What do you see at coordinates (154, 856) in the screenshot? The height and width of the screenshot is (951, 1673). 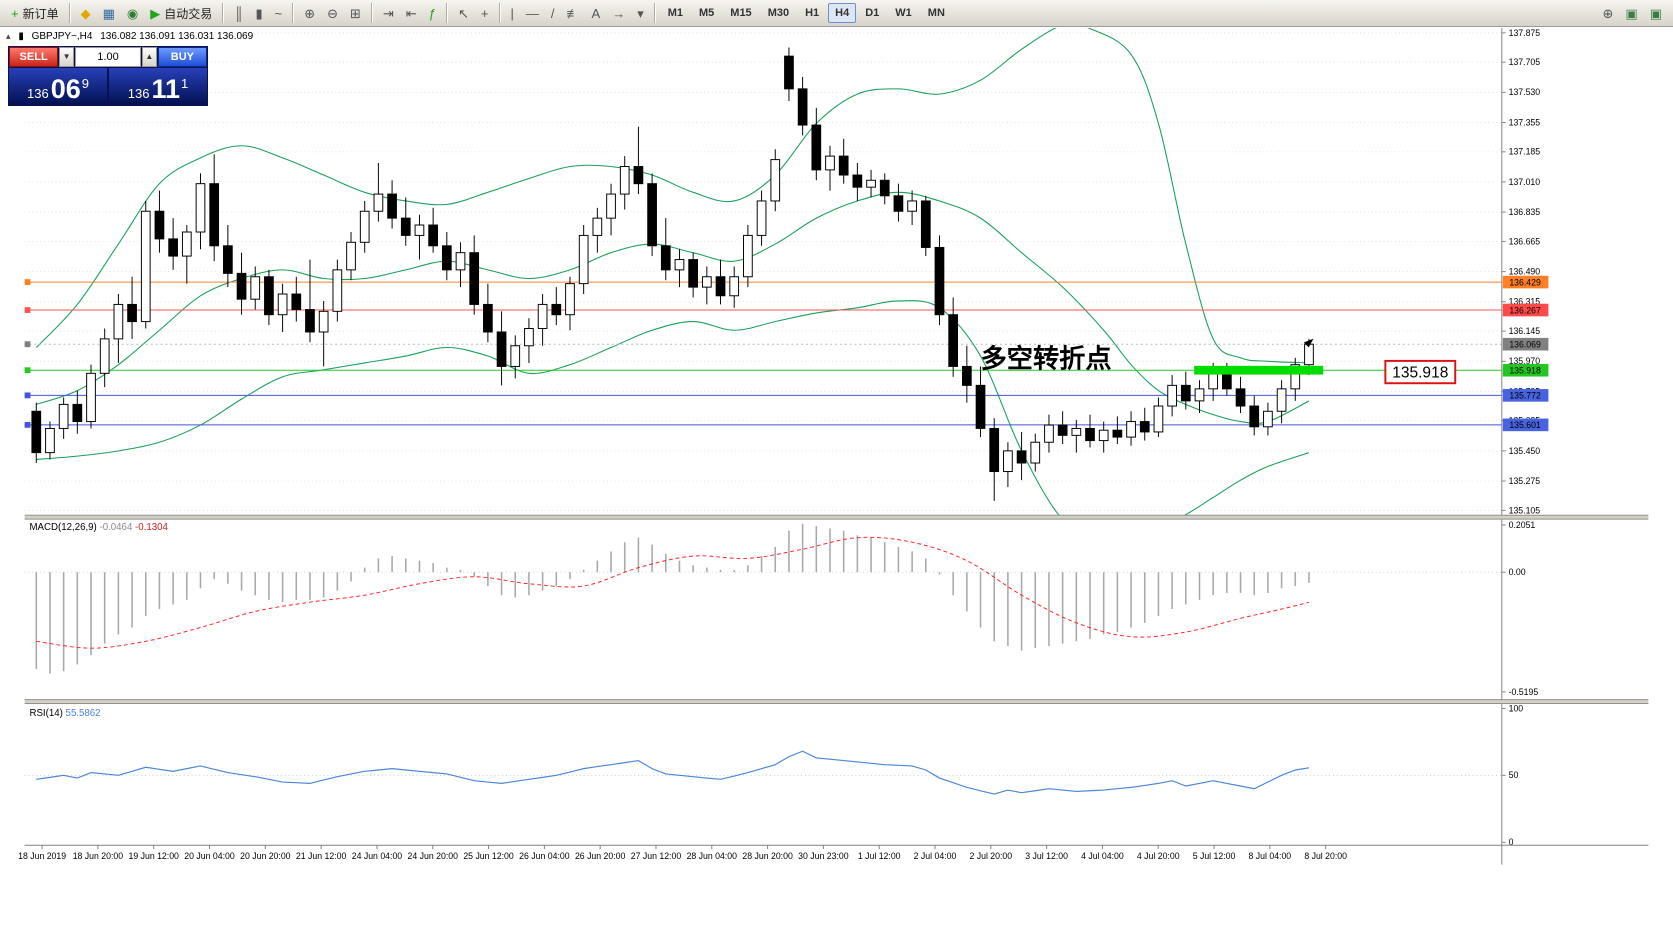 I see `svg-text: 19 Jun 12:00` at bounding box center [154, 856].